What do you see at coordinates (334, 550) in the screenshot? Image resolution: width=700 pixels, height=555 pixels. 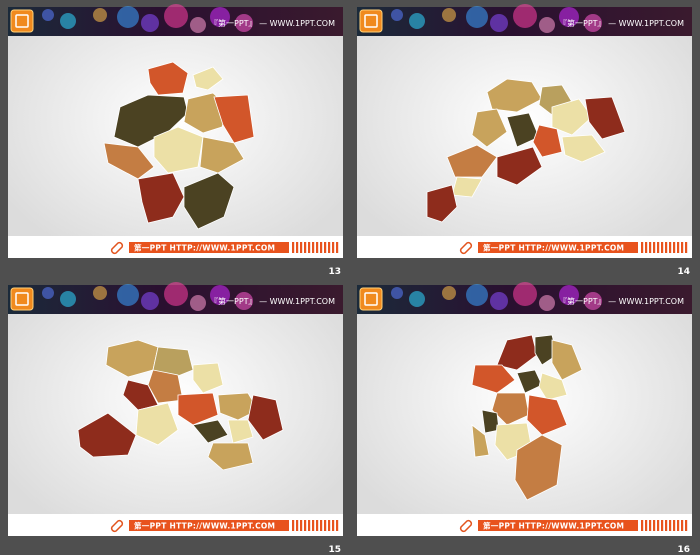 I see `slide-number: 15` at bounding box center [334, 550].